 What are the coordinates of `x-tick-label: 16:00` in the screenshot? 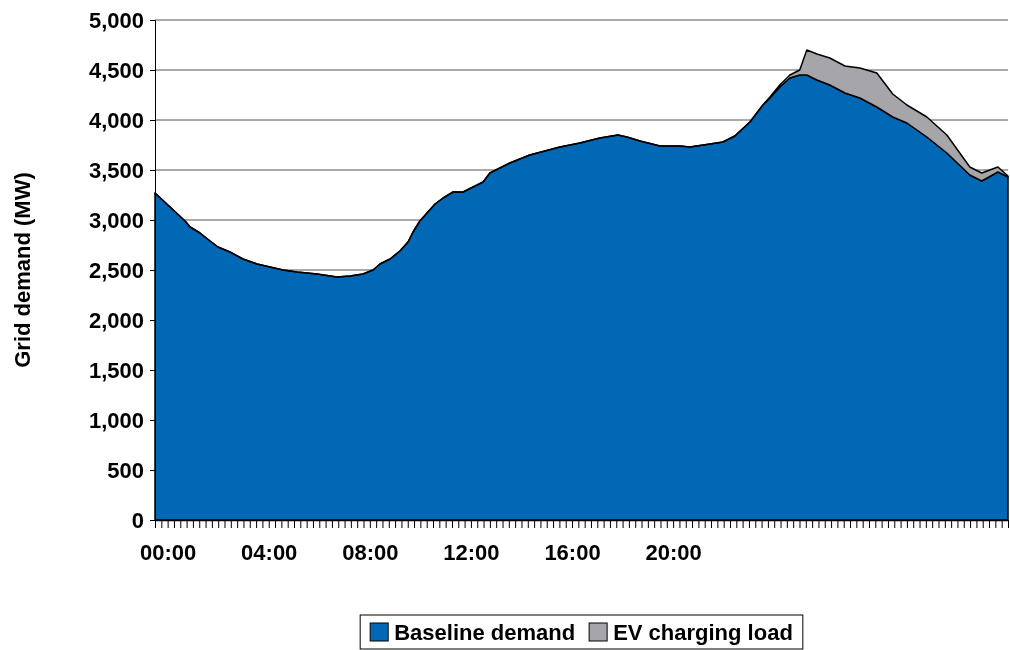 It's located at (572, 552).